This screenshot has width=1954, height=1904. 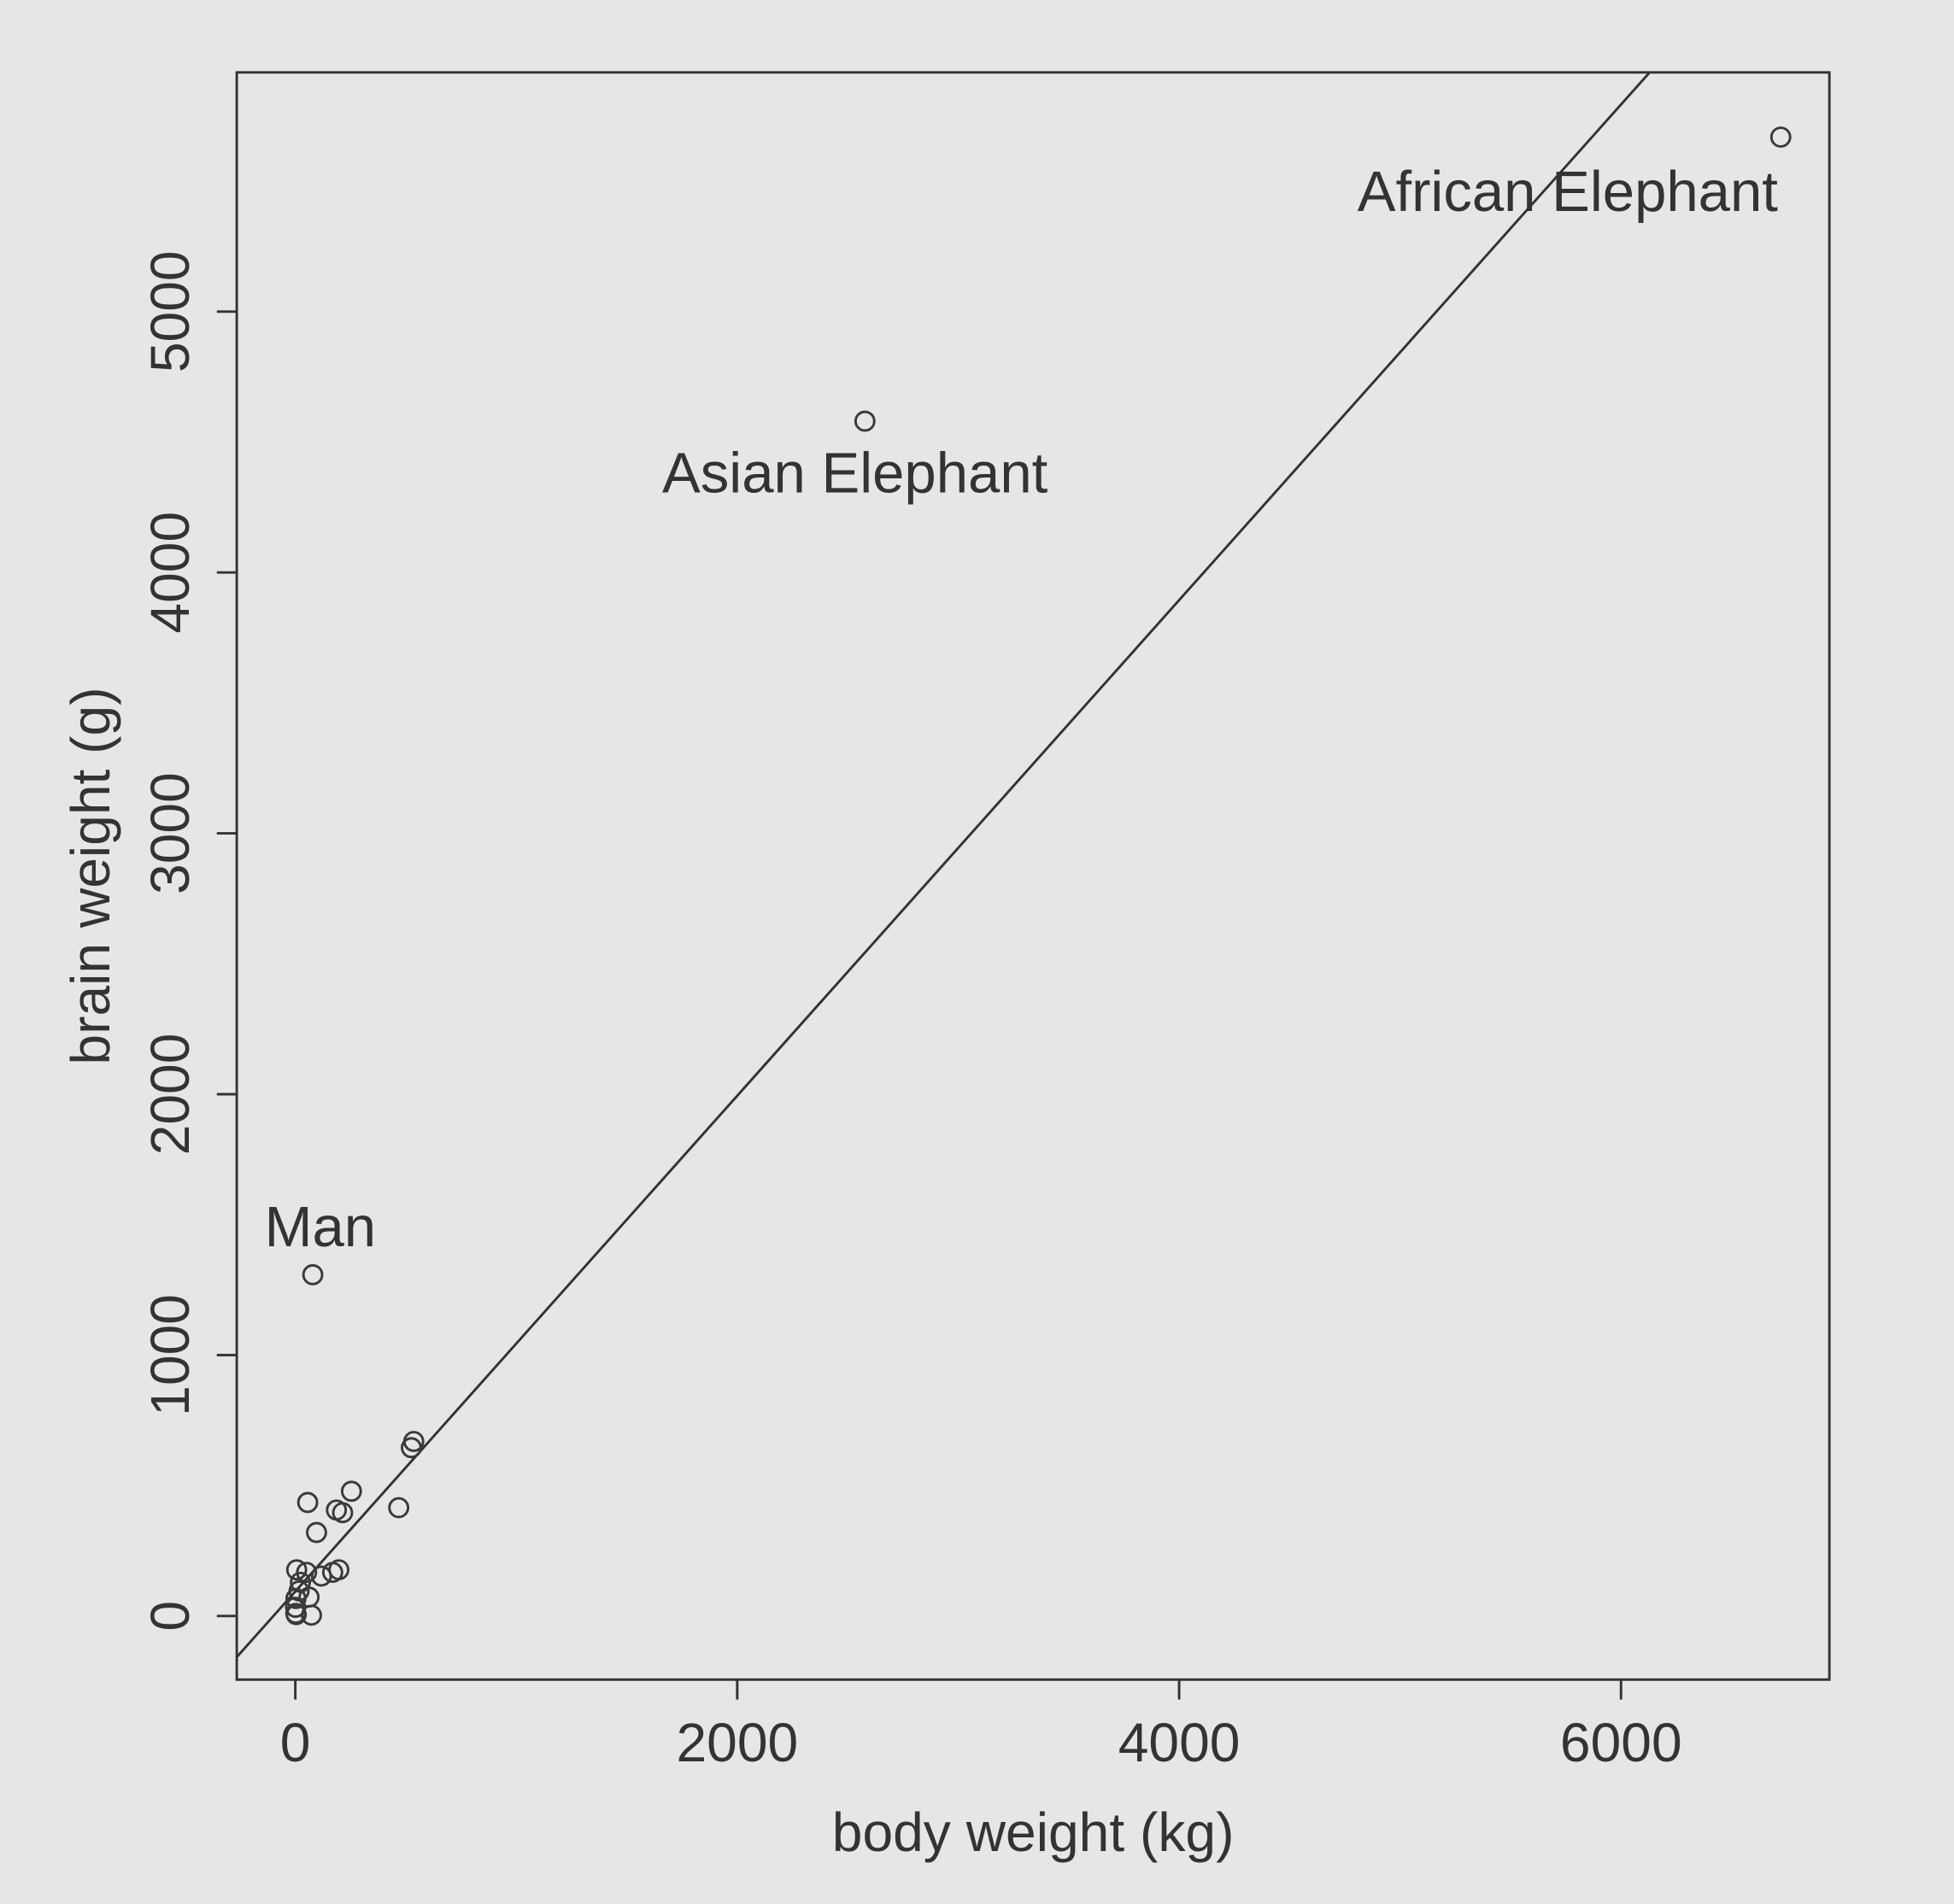 I want to click on x-tick-label: 6000, so click(x=1621, y=1742).